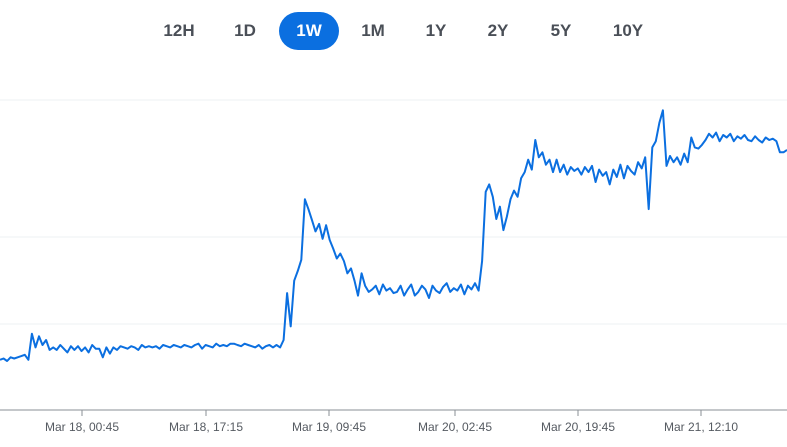 Image resolution: width=787 pixels, height=447 pixels. Describe the element at coordinates (578, 427) in the screenshot. I see `x-tick-label: Mar 20, 19:45` at that location.